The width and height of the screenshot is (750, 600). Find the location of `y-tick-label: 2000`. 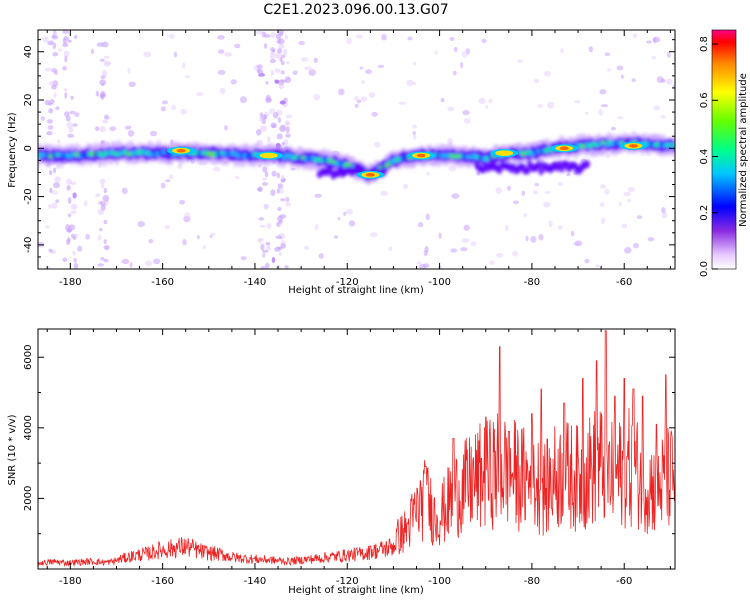

y-tick-label: 2000 is located at coordinates (28, 498).